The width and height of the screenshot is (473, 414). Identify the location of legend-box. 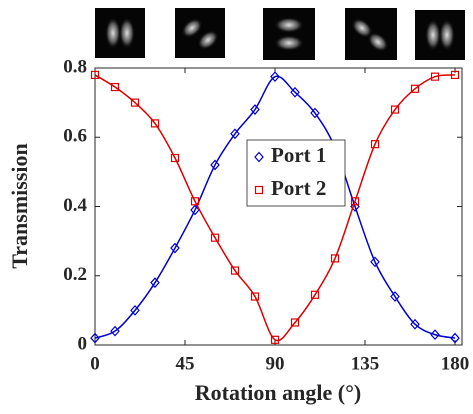
(296, 173).